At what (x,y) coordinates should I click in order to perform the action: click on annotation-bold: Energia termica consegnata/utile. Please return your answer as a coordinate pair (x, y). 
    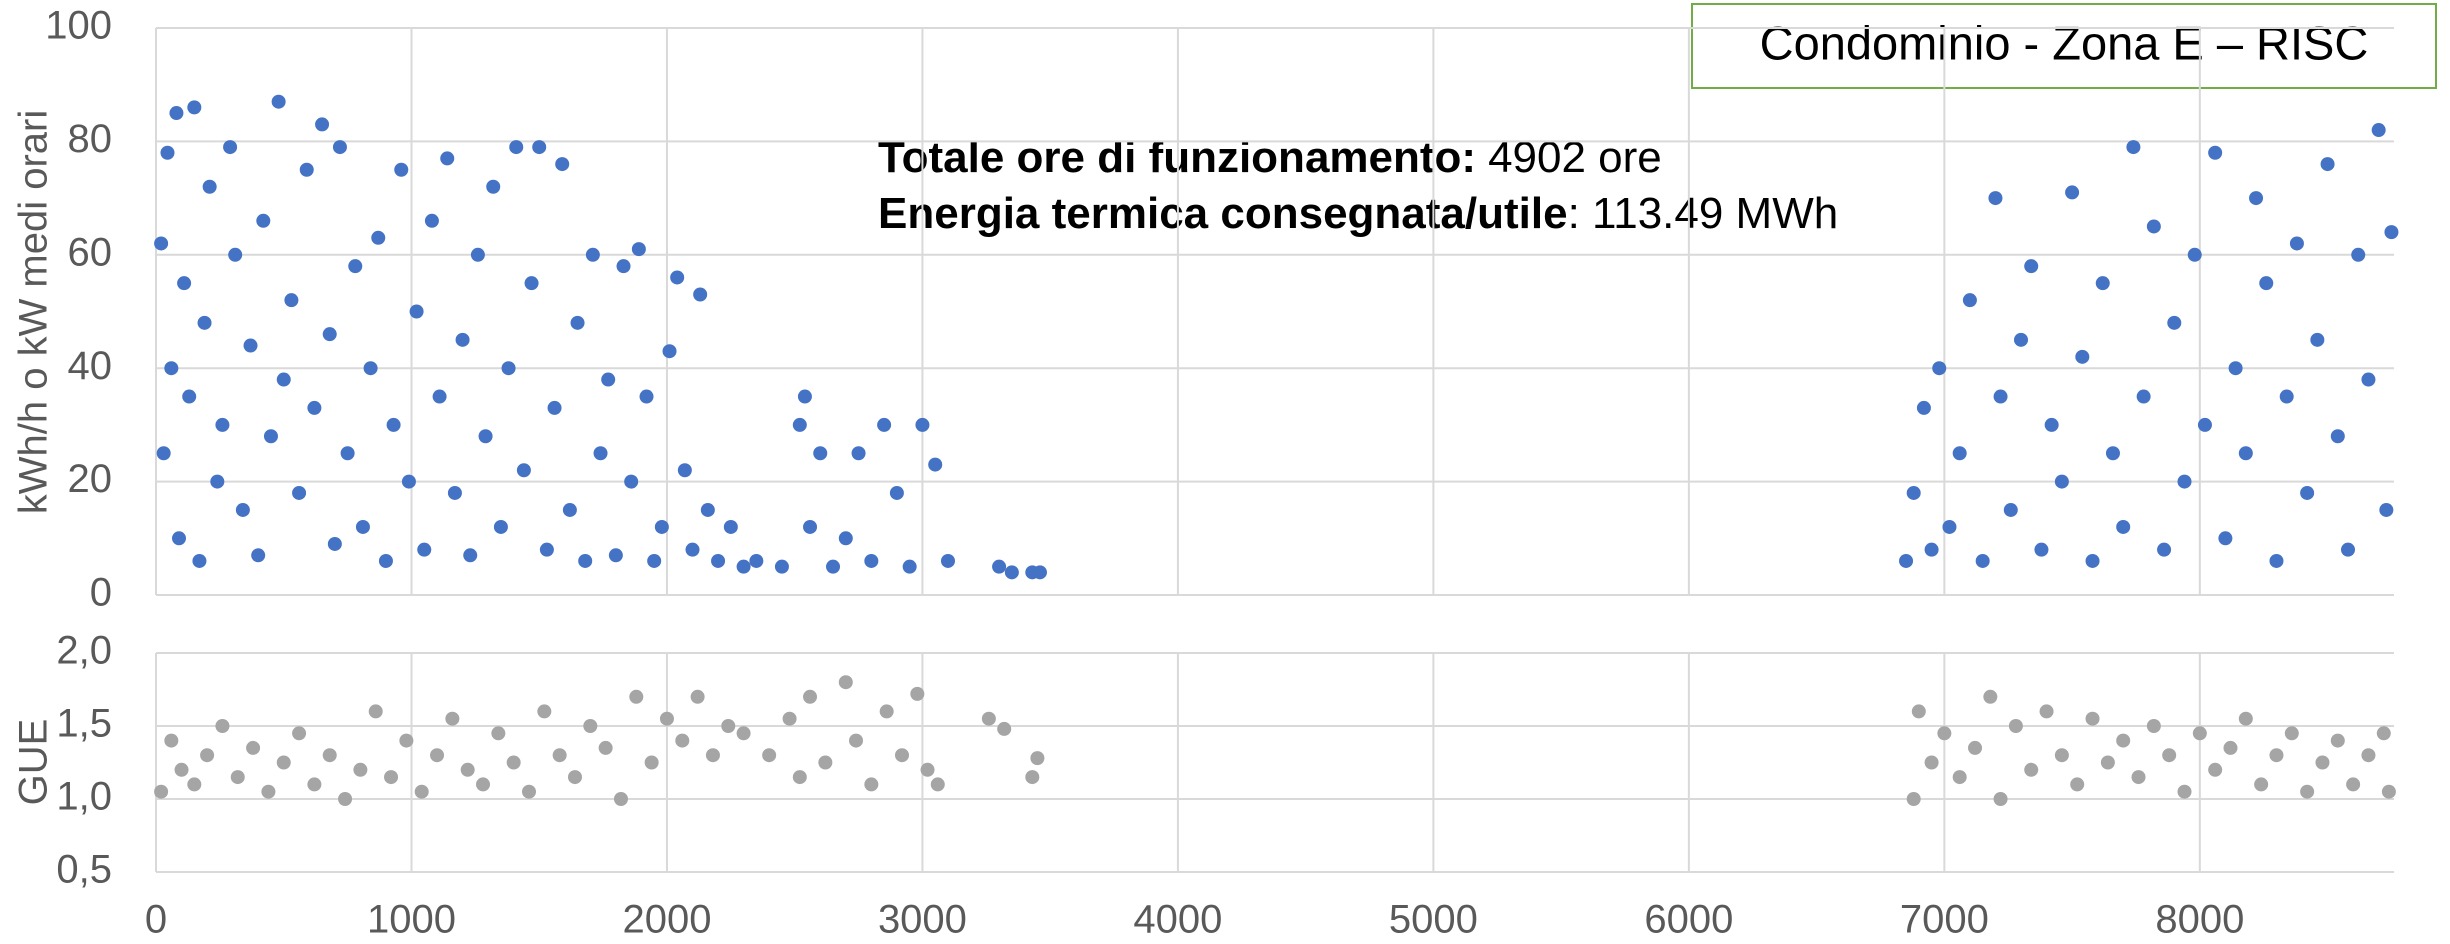
    Looking at the image, I should click on (1223, 213).